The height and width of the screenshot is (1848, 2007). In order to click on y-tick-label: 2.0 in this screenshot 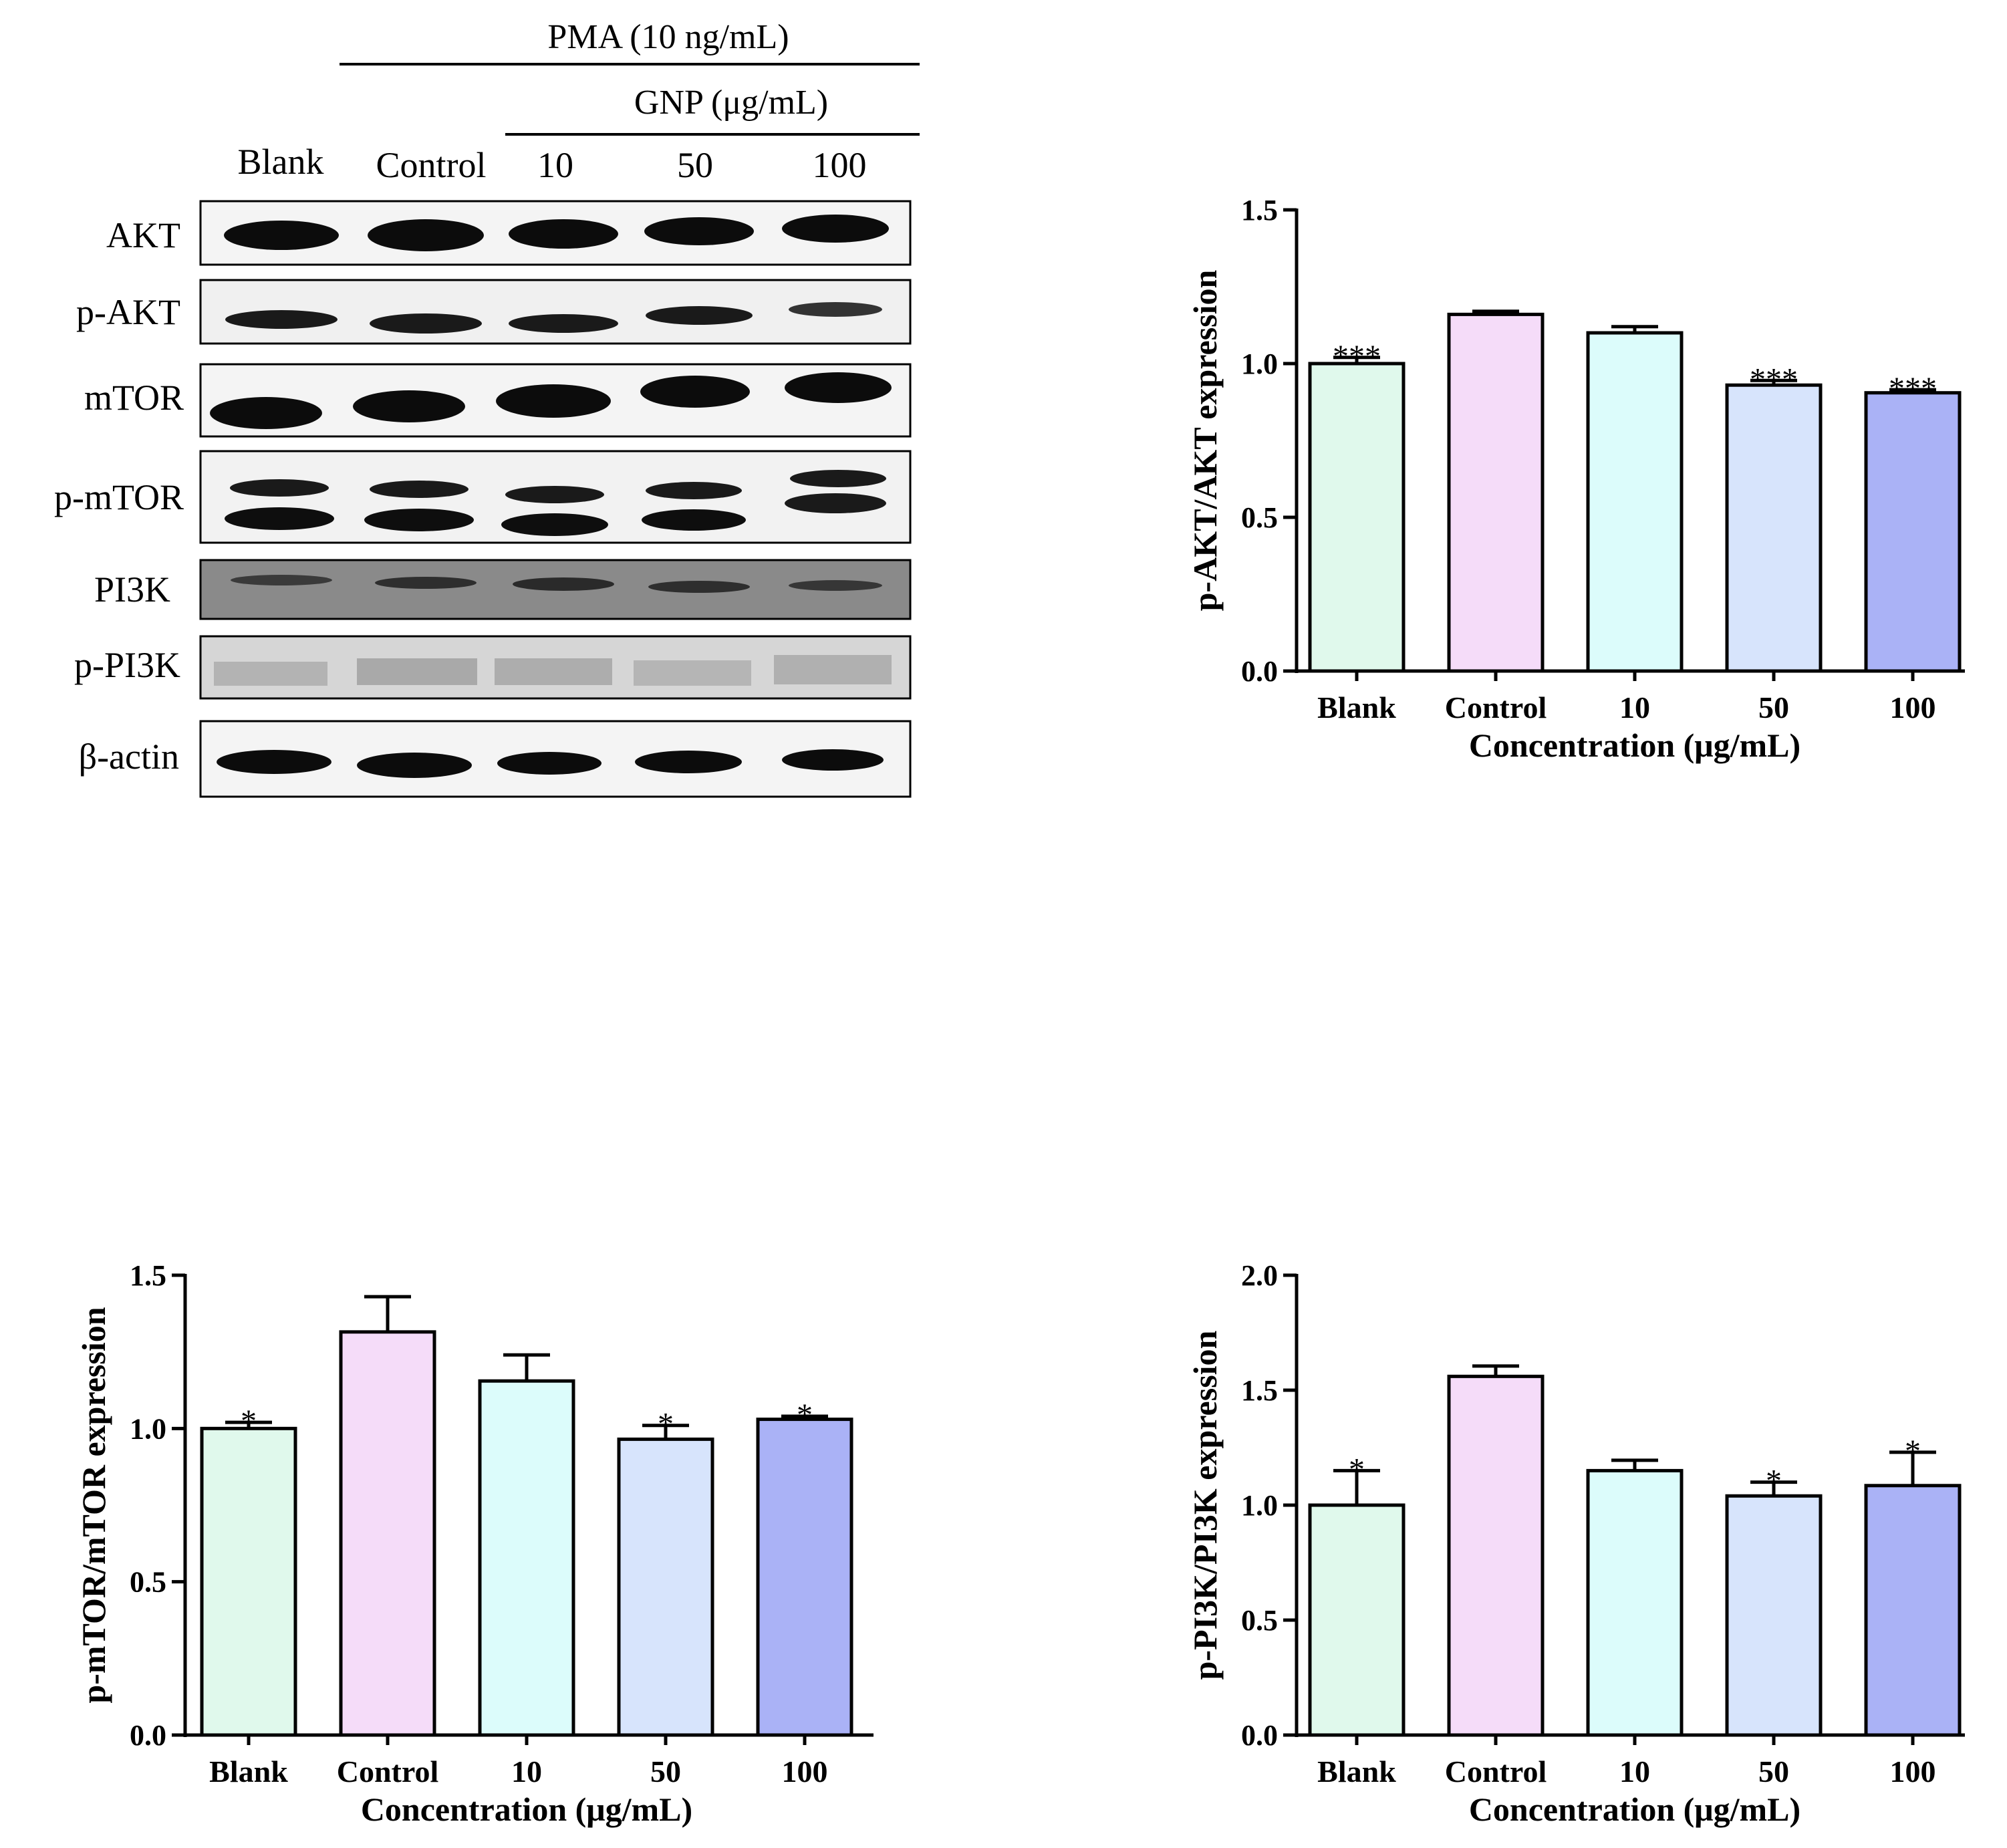, I will do `click(1259, 1275)`.